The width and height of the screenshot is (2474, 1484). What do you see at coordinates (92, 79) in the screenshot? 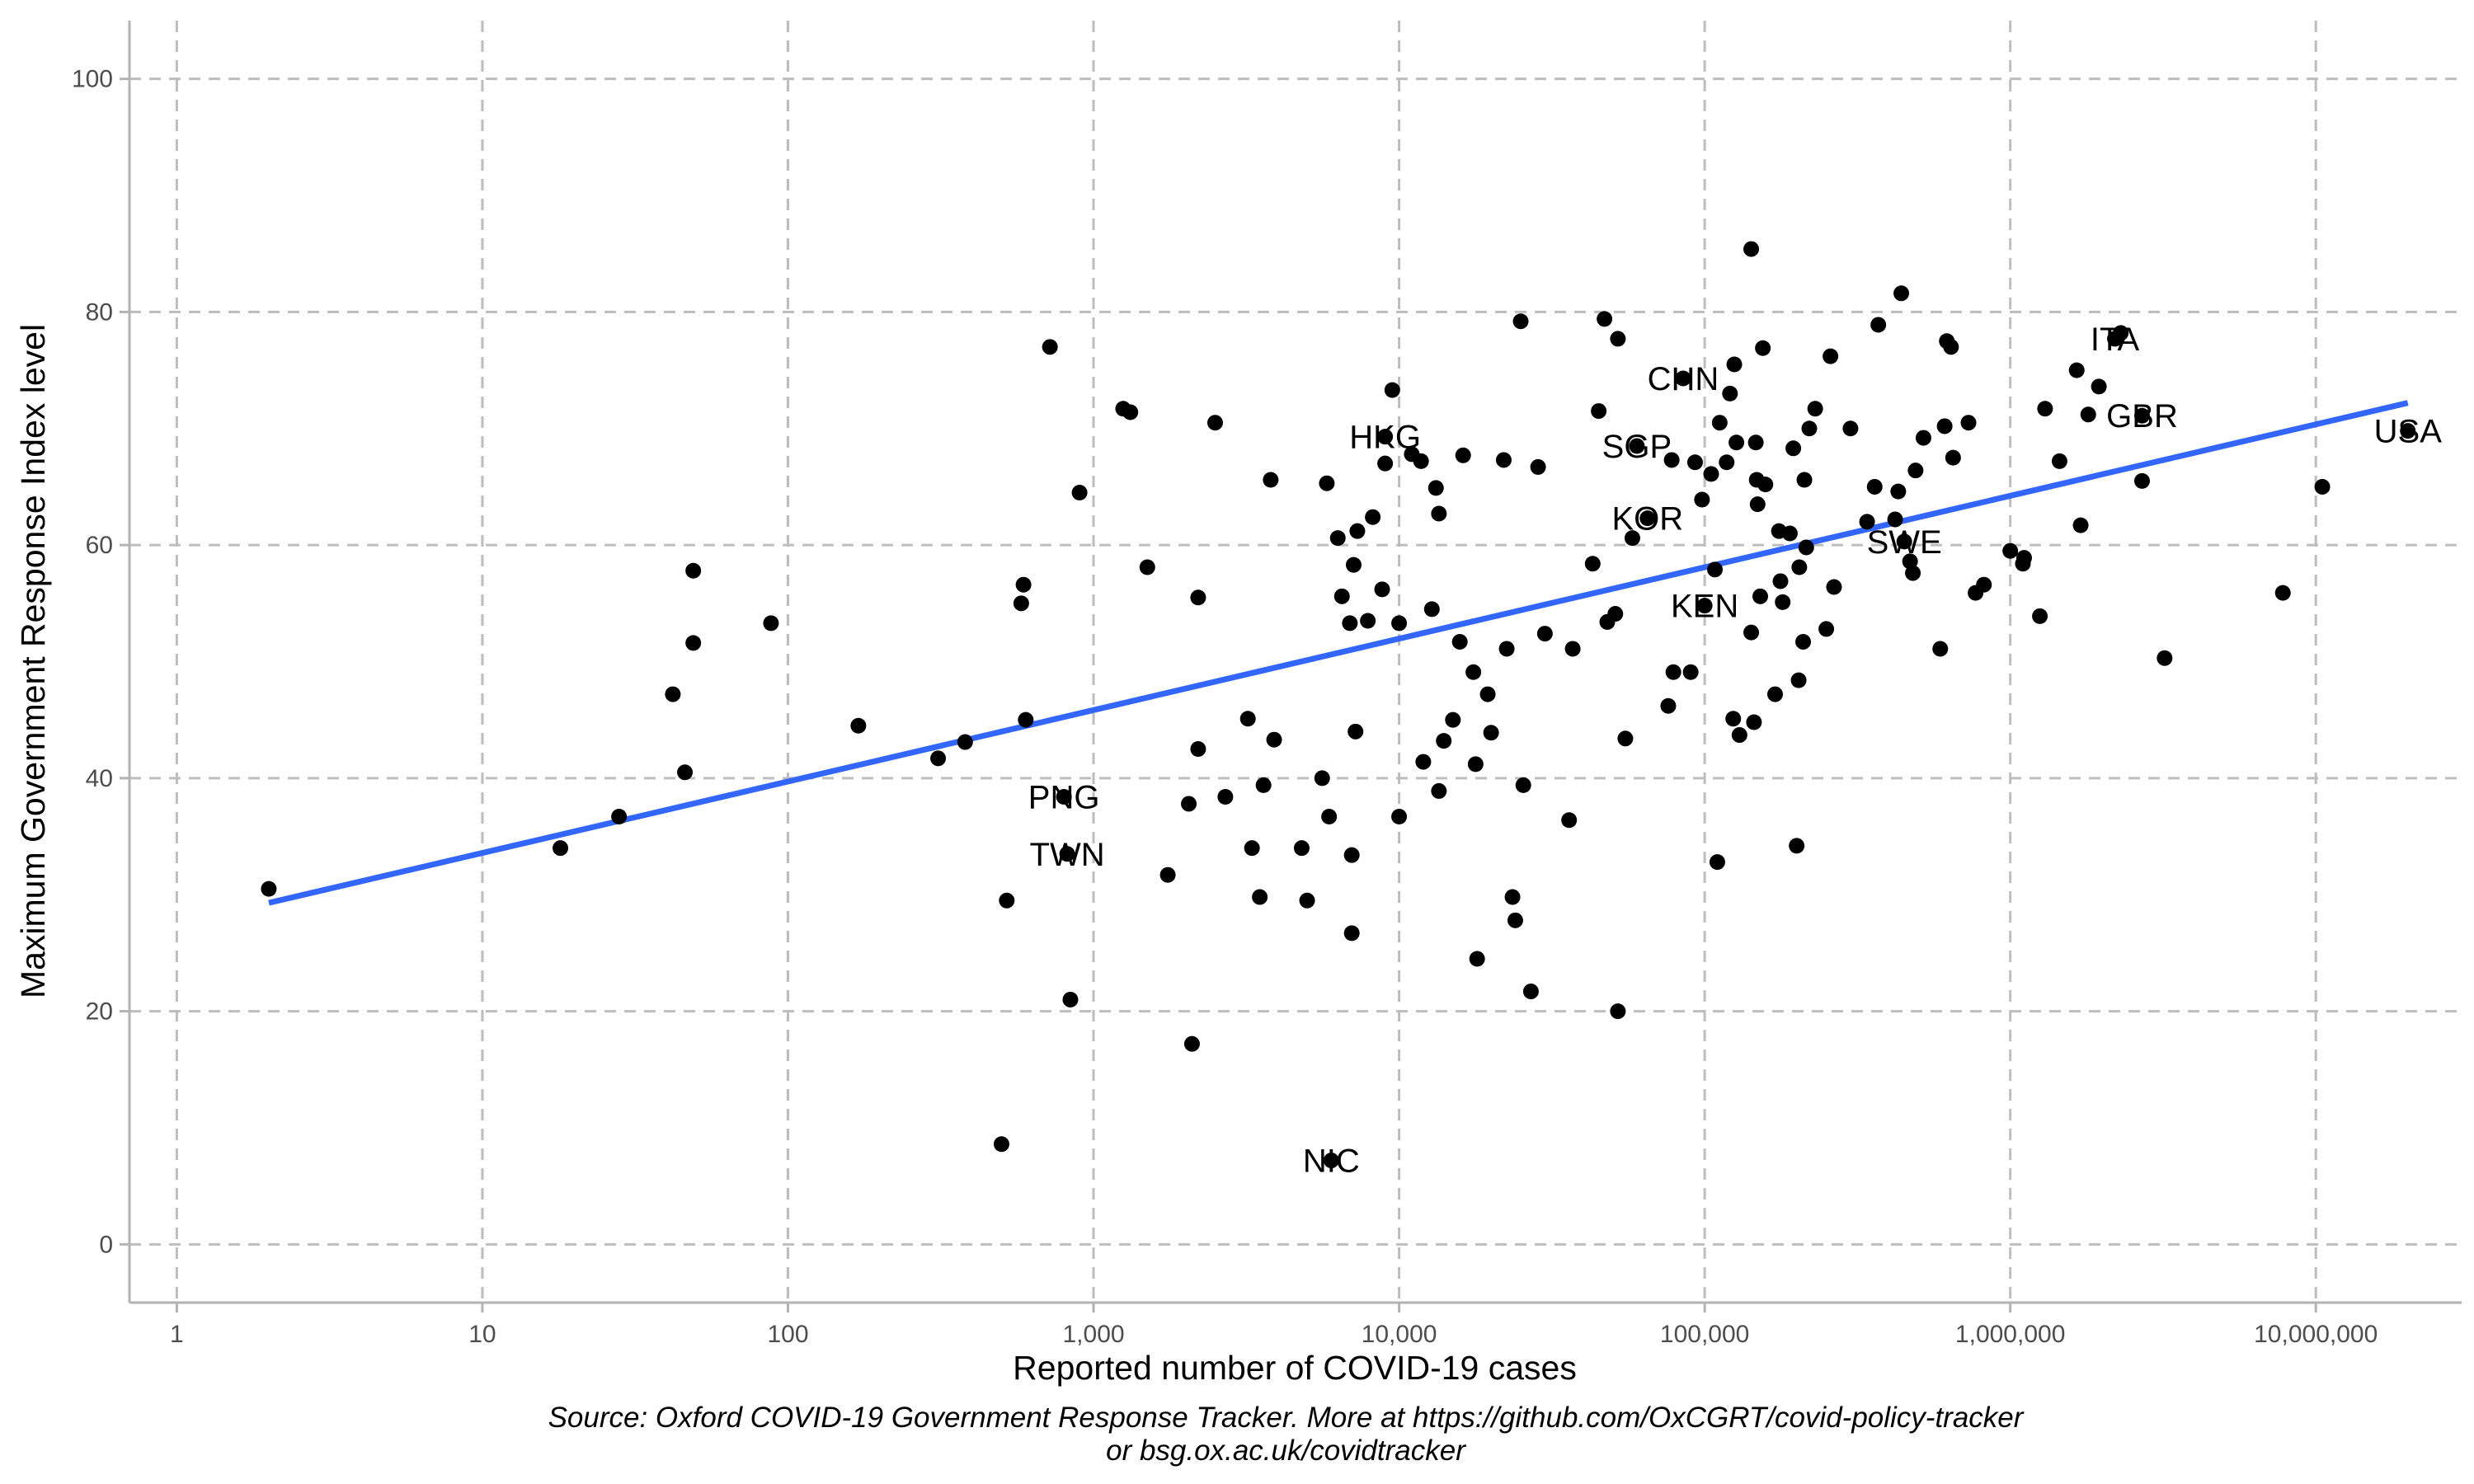
I see `y-tick-label: 100` at bounding box center [92, 79].